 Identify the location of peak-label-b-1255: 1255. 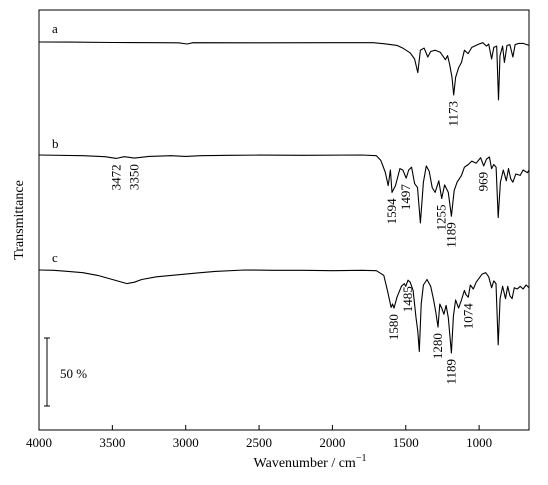
(441, 218).